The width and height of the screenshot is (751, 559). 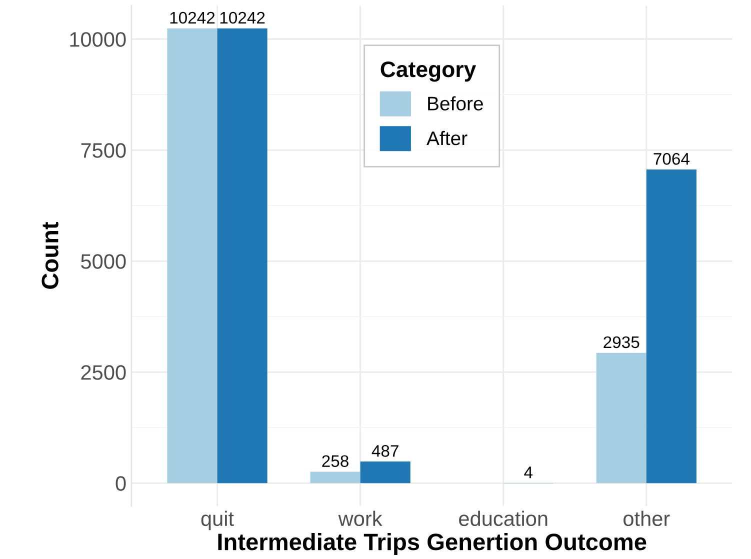 What do you see at coordinates (455, 103) in the screenshot?
I see `legend-label: Before` at bounding box center [455, 103].